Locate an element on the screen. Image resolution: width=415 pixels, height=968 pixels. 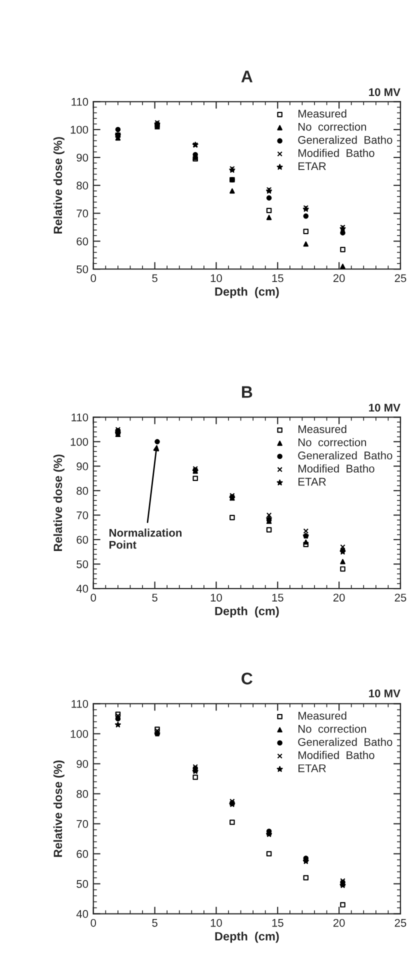
chart-title: B is located at coordinates (247, 392).